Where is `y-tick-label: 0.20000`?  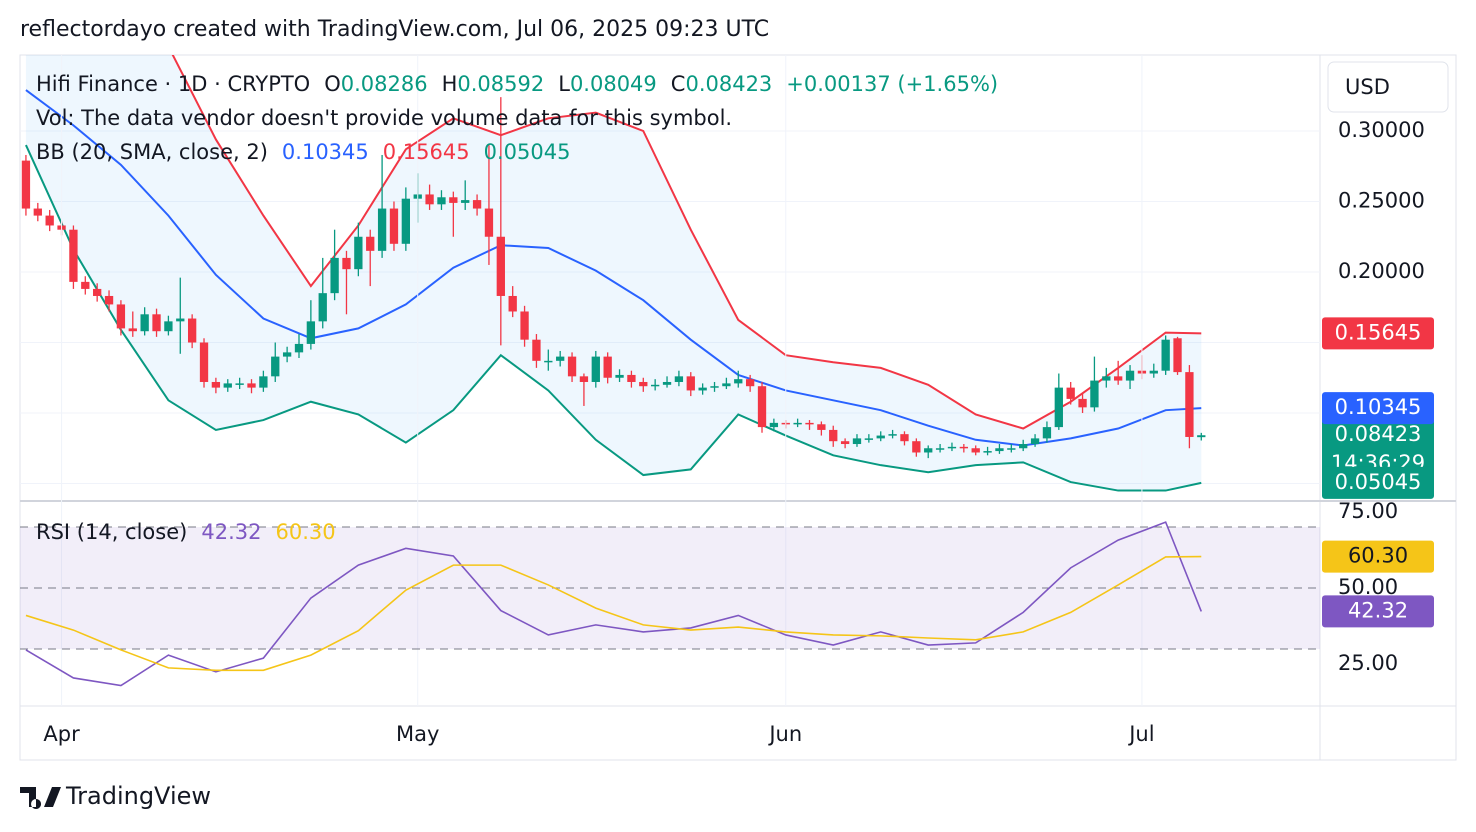
y-tick-label: 0.20000 is located at coordinates (1381, 271).